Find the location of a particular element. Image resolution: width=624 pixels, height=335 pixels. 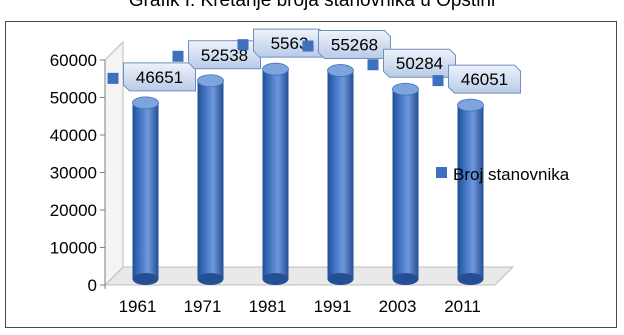

x-tick-label: 1971 is located at coordinates (203, 306).